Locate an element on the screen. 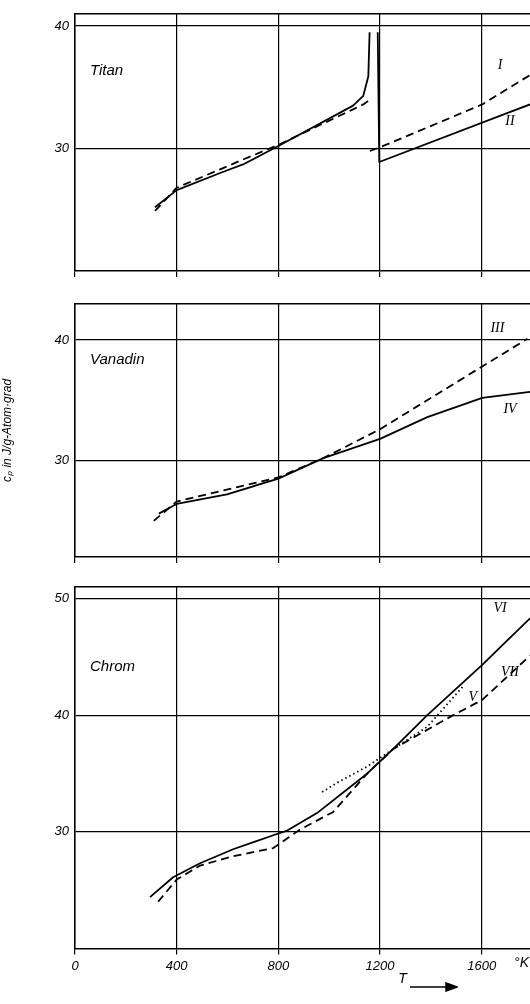 The height and width of the screenshot is (1004, 530). series-label: VI is located at coordinates (500, 607).